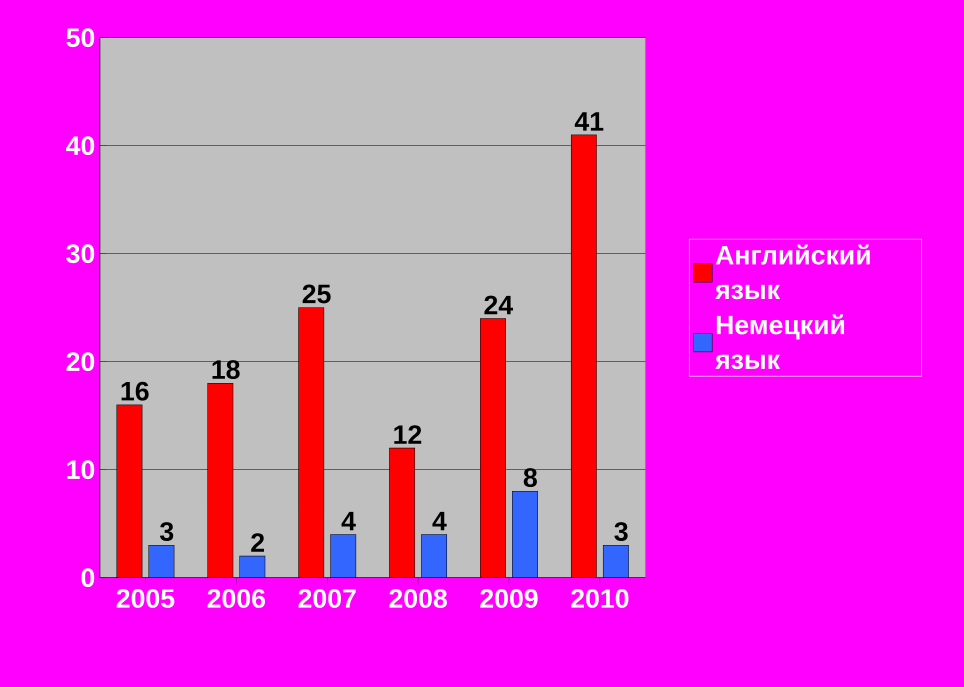 The width and height of the screenshot is (964, 687). Describe the element at coordinates (80, 38) in the screenshot. I see `y-tick-label: 50` at that location.